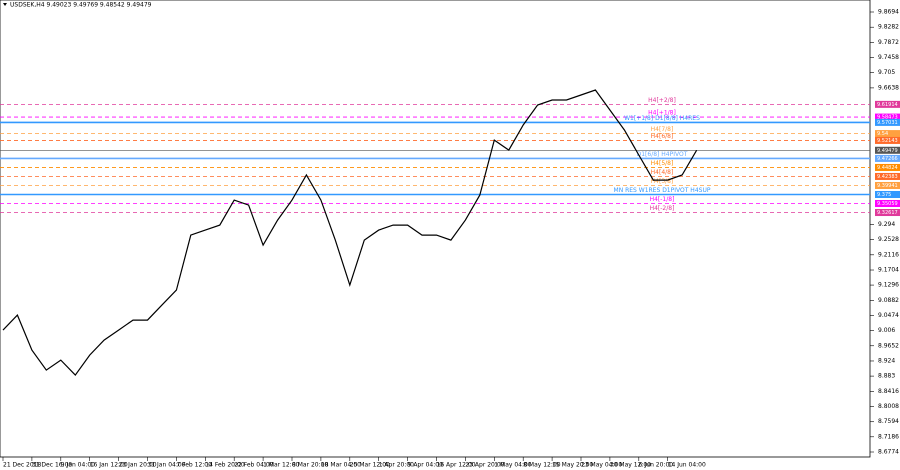  I want to click on y-tick-label: 8.924, so click(886, 360).